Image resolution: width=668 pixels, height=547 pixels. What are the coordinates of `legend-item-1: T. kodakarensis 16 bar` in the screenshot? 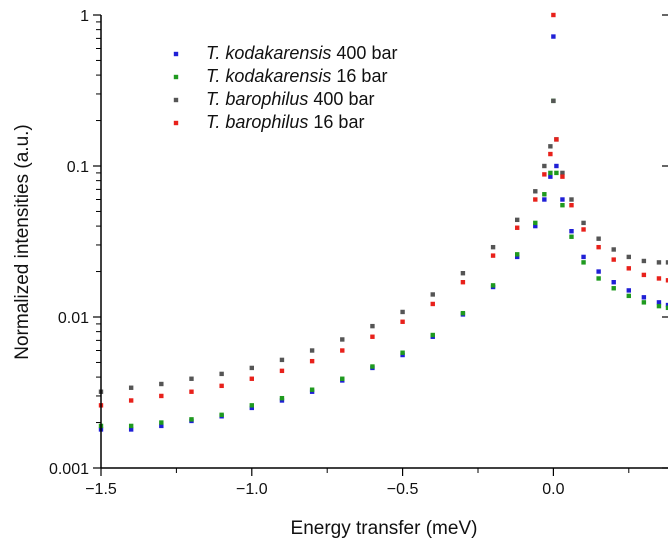 It's located at (280, 76).